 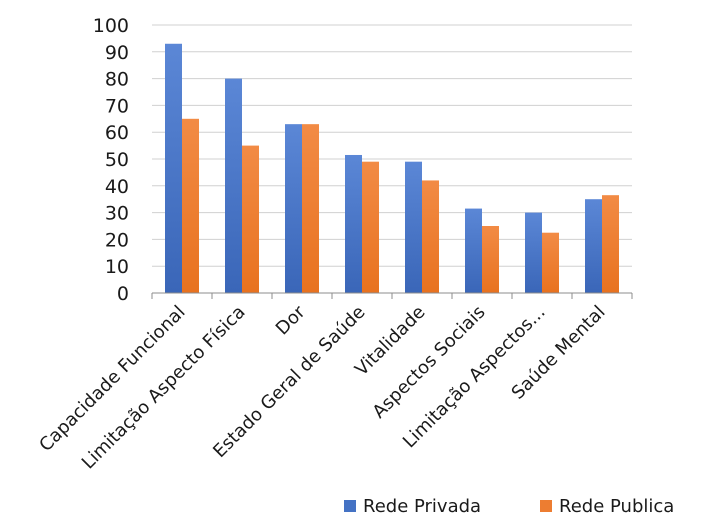 I want to click on y-tick-label: 20, so click(x=117, y=240).